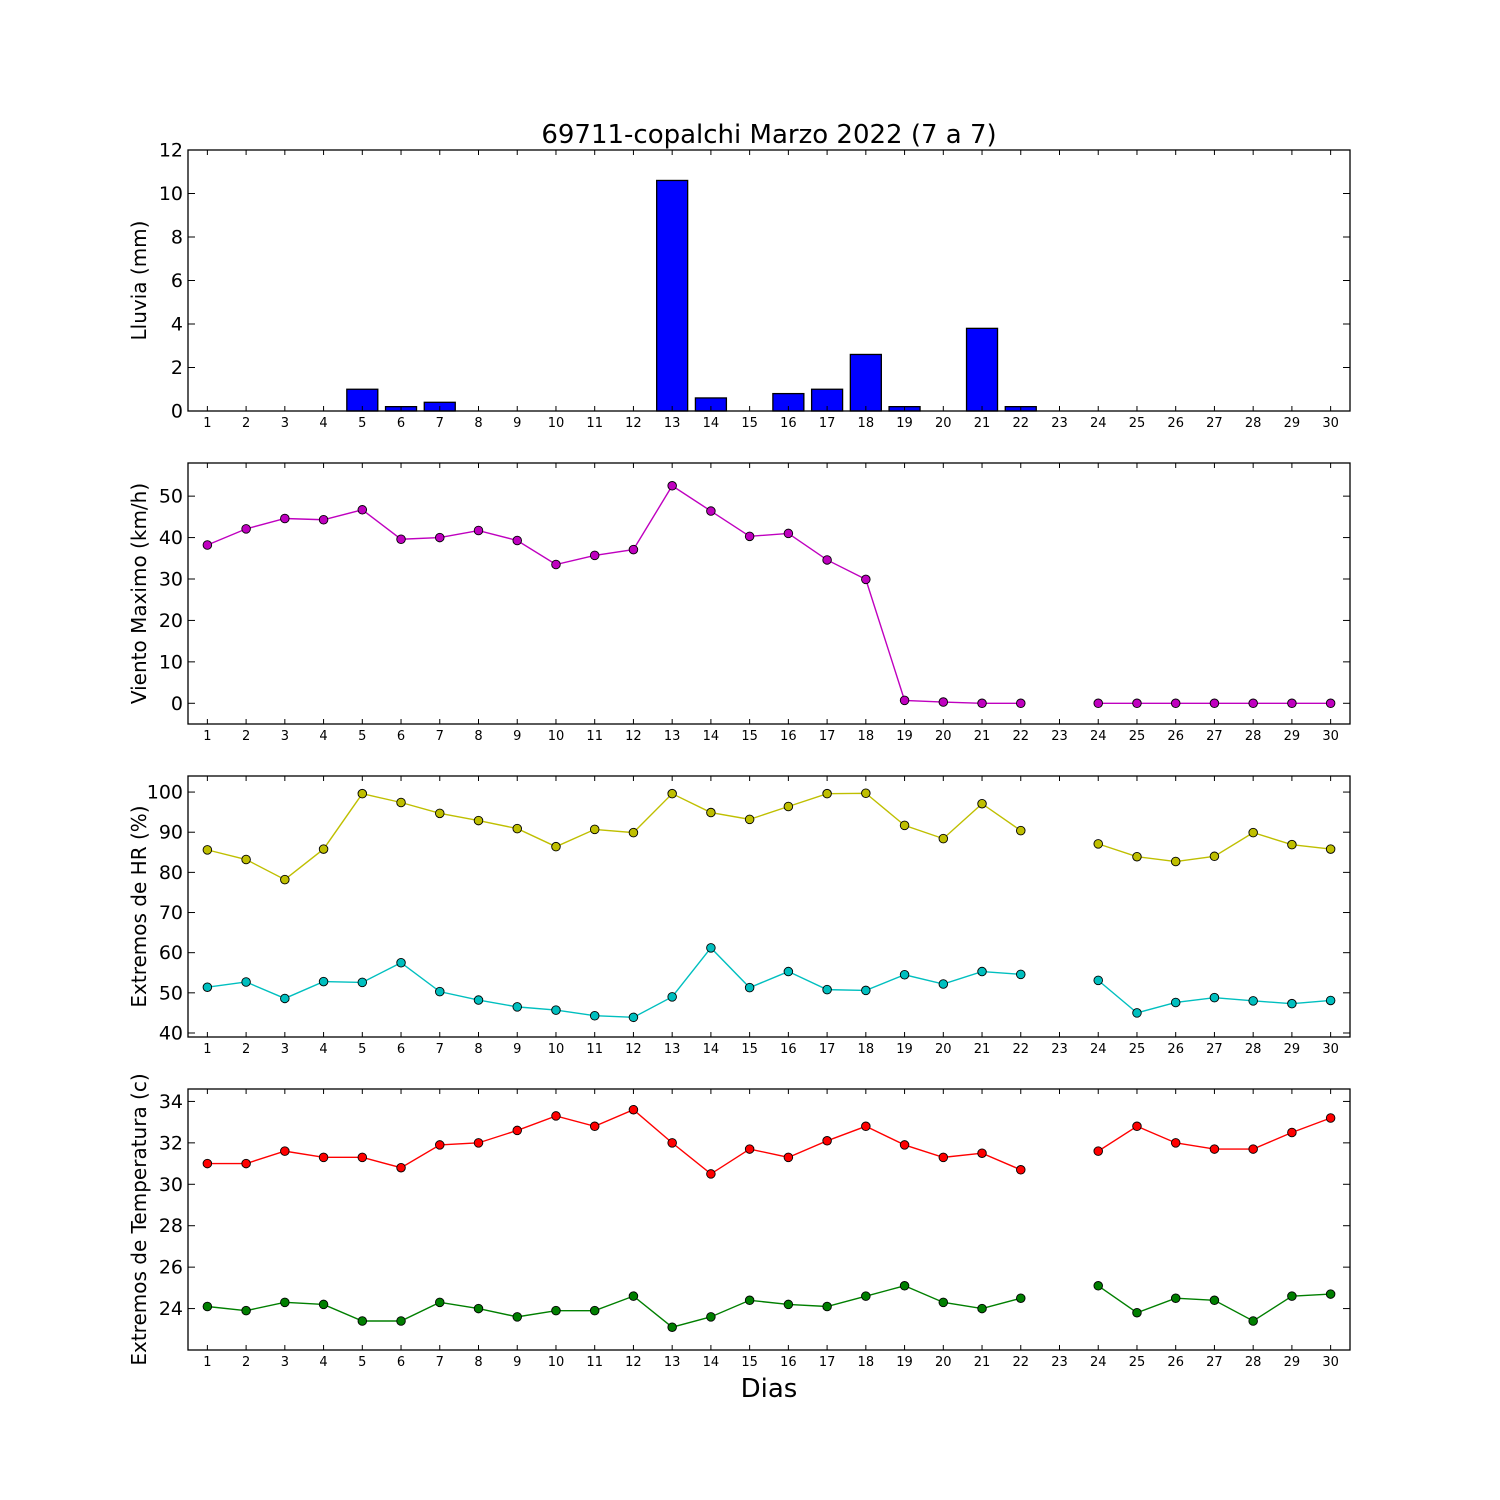 Image resolution: width=1500 pixels, height=1500 pixels. Describe the element at coordinates (177, 325) in the screenshot. I see `y-tick-label: 4` at that location.